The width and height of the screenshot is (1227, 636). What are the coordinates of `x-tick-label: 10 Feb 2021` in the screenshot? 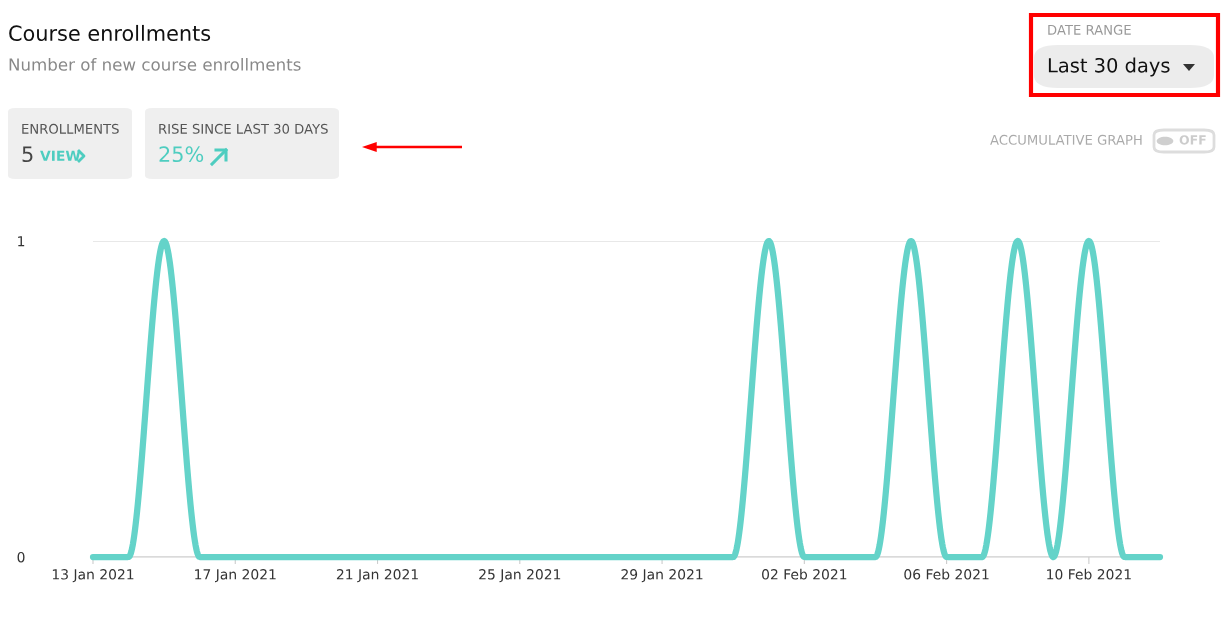 It's located at (1089, 574).